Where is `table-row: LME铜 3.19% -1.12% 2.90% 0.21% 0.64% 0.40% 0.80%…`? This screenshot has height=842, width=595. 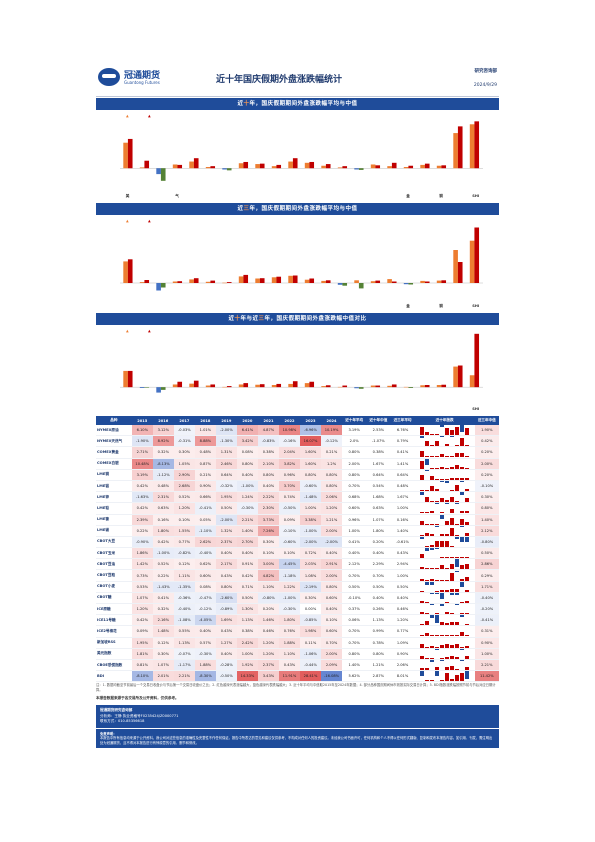
table-row: LME铜 3.19% -1.12% 2.90% 0.21% 0.64% 0.40% 0.80%… is located at coordinates (297, 475).